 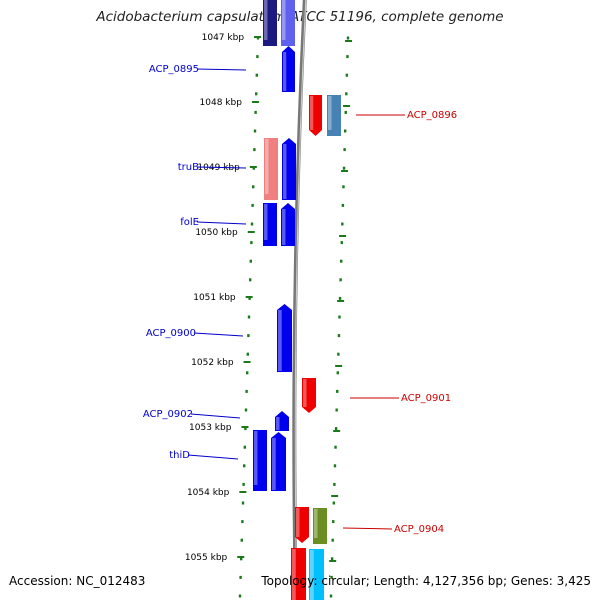 I want to click on tick-label: 1051 kbp, so click(x=214, y=298).